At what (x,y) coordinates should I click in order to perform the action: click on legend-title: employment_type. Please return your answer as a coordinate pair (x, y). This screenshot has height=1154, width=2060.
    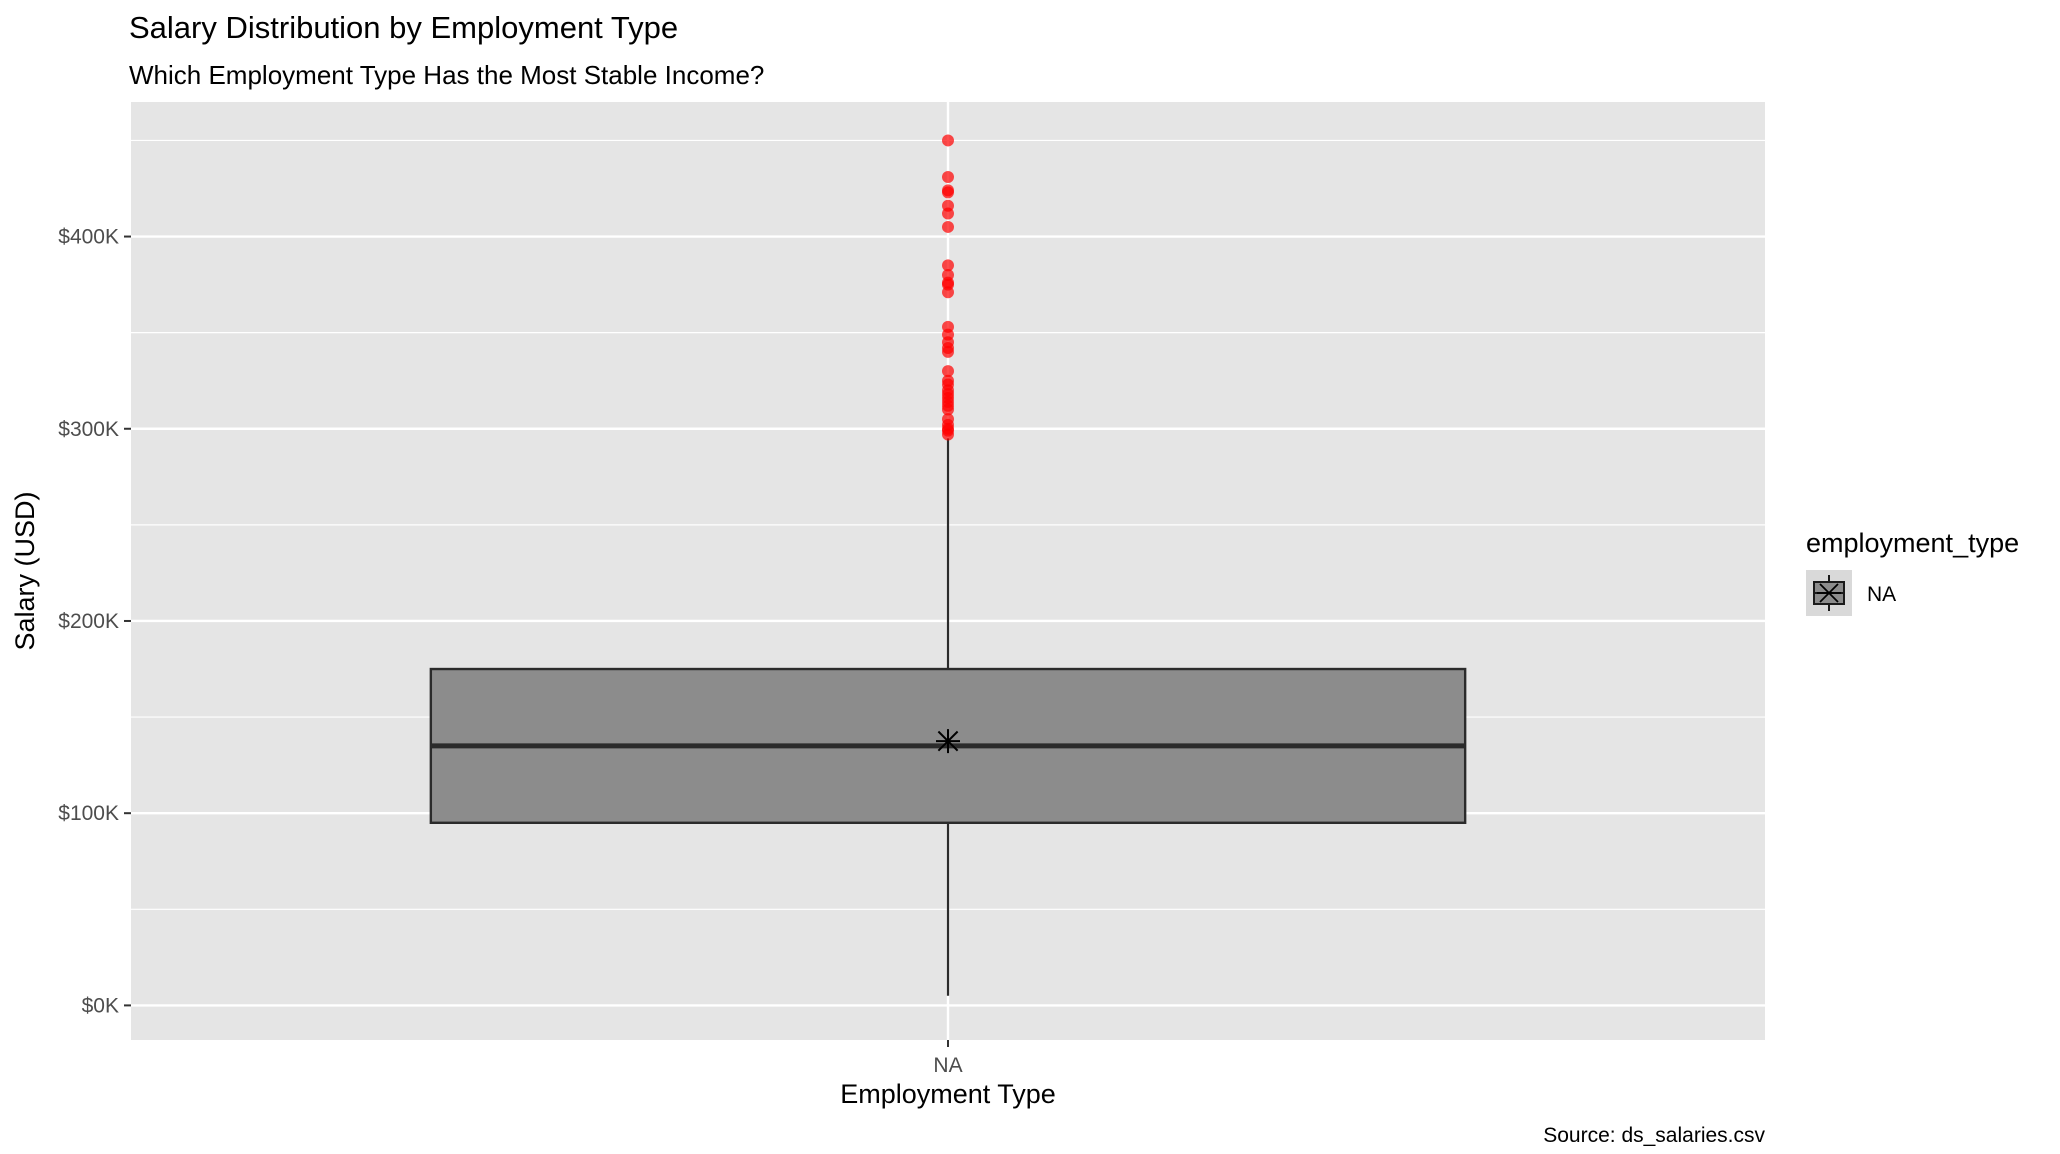
    Looking at the image, I should click on (1912, 543).